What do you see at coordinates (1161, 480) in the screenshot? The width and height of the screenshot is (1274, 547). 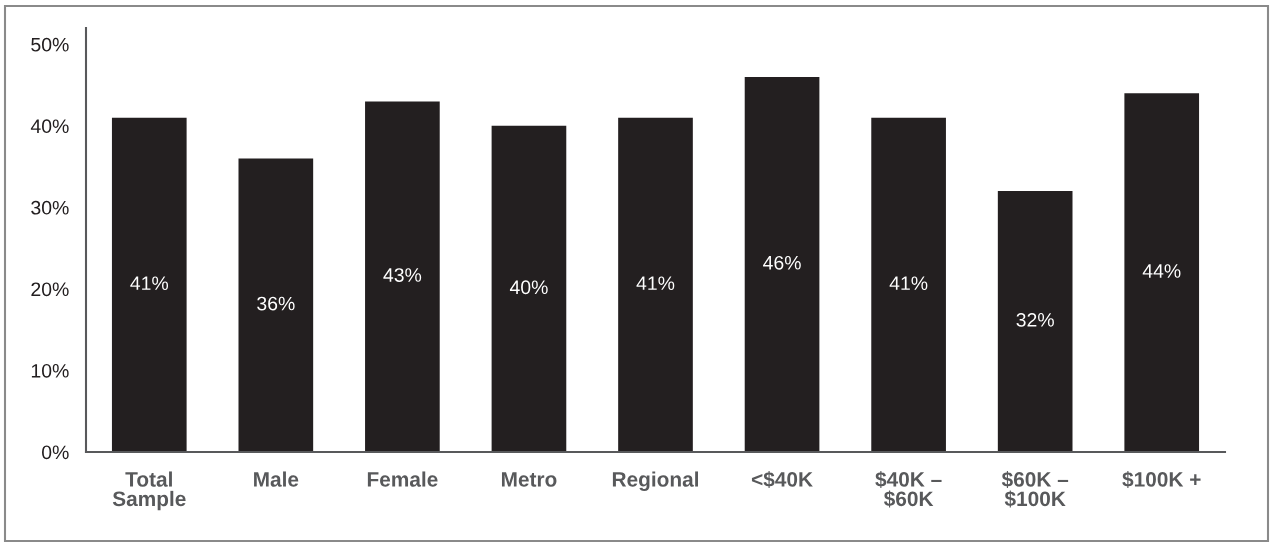 I see `x-tick-label: $100K +` at bounding box center [1161, 480].